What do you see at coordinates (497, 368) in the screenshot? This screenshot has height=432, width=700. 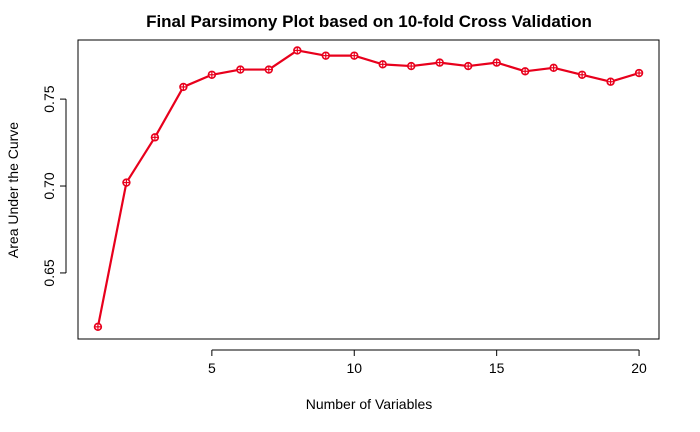 I see `x-tick-label: 15` at bounding box center [497, 368].